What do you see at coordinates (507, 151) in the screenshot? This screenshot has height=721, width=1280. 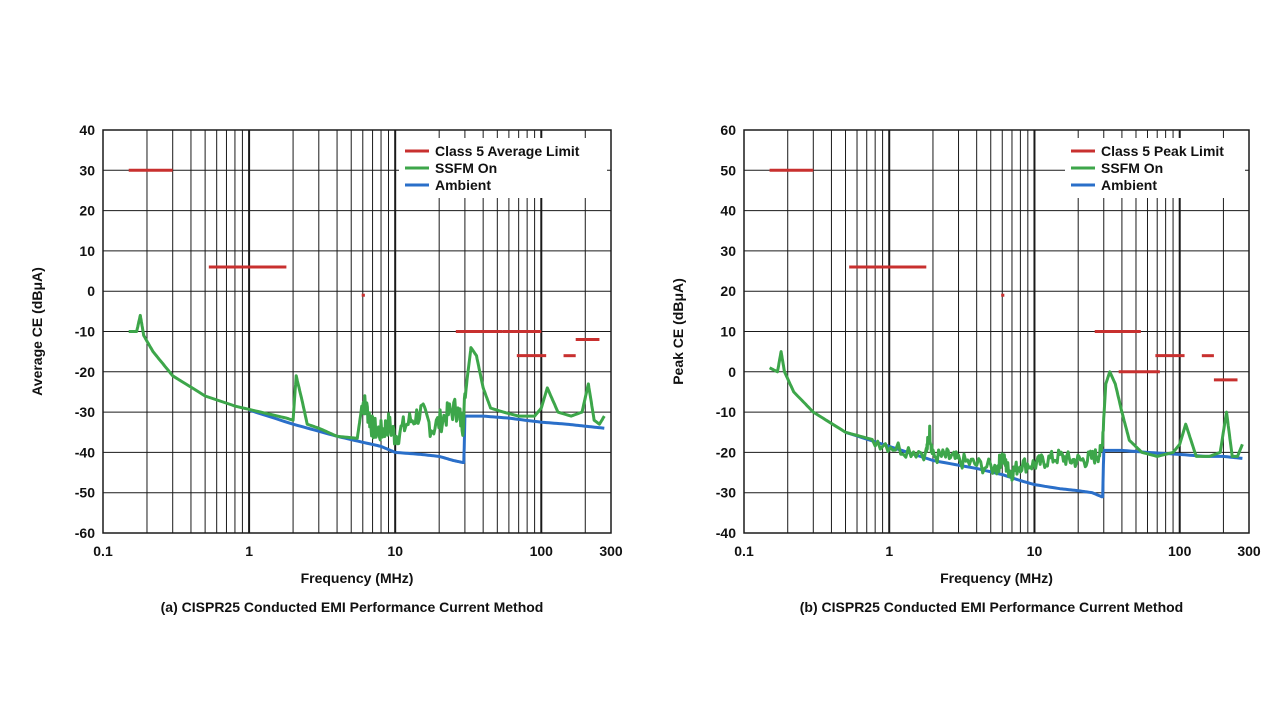 I see `legend-label: Class 5 Average Limit` at bounding box center [507, 151].